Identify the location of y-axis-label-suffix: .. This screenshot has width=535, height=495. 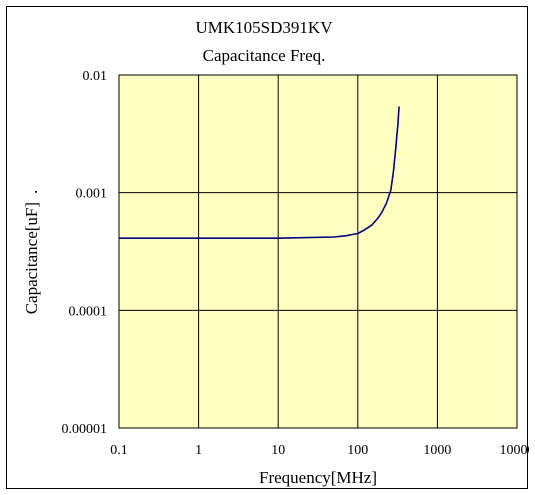
(31, 192).